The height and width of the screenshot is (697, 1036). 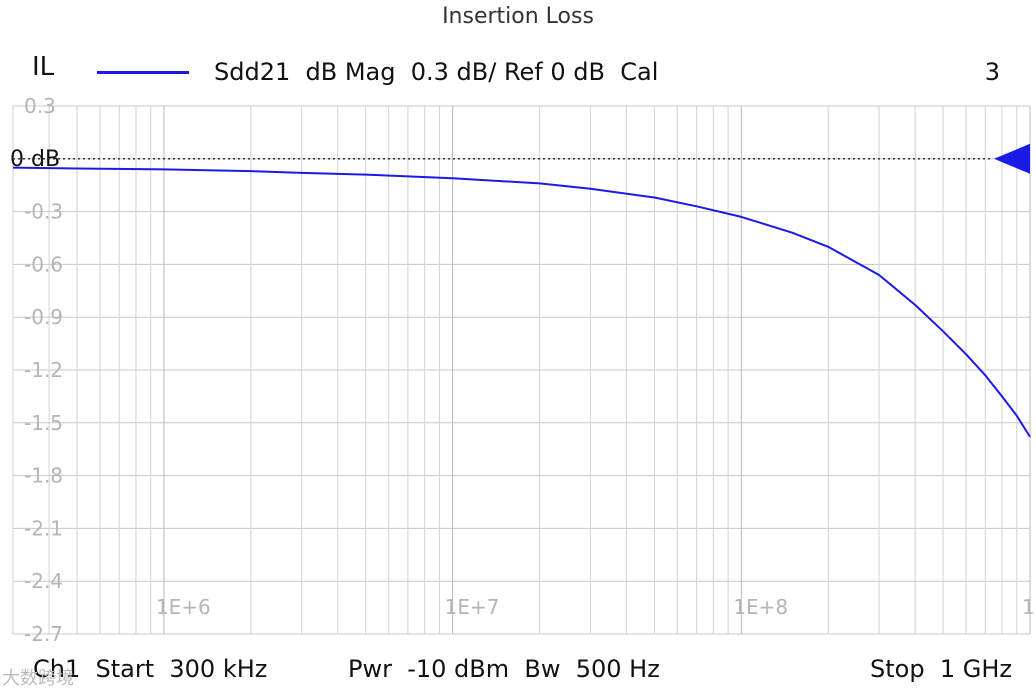 I want to click on y-tick-label: -0.3, so click(x=43, y=212).